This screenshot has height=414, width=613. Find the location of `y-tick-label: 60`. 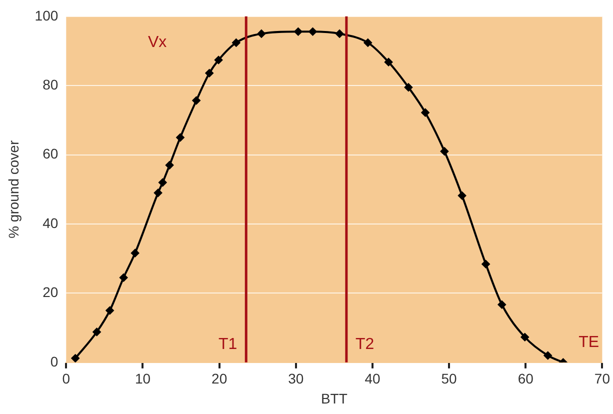

y-tick-label: 60 is located at coordinates (50, 154).